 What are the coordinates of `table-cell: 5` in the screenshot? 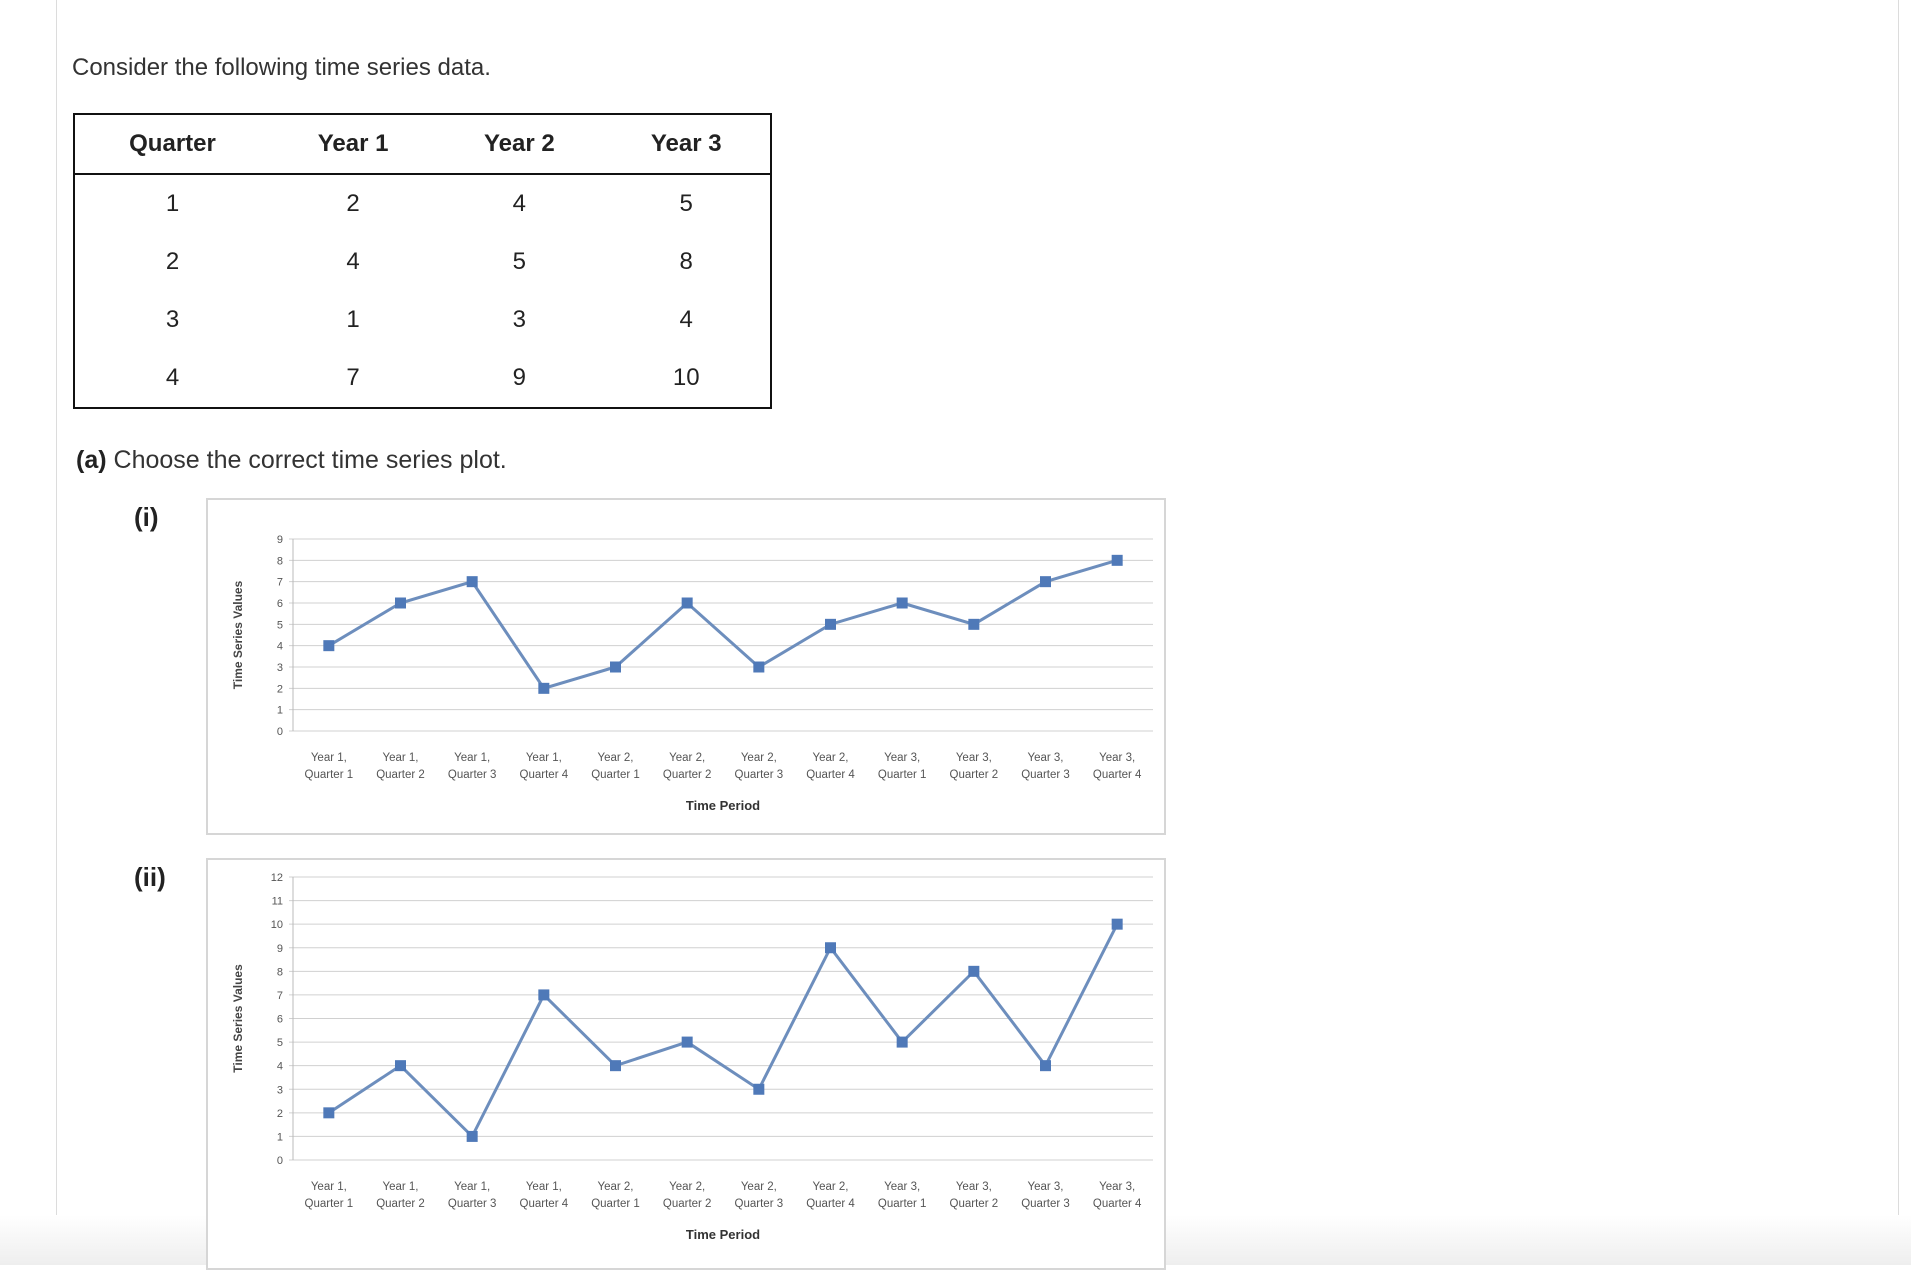 It's located at (519, 261).